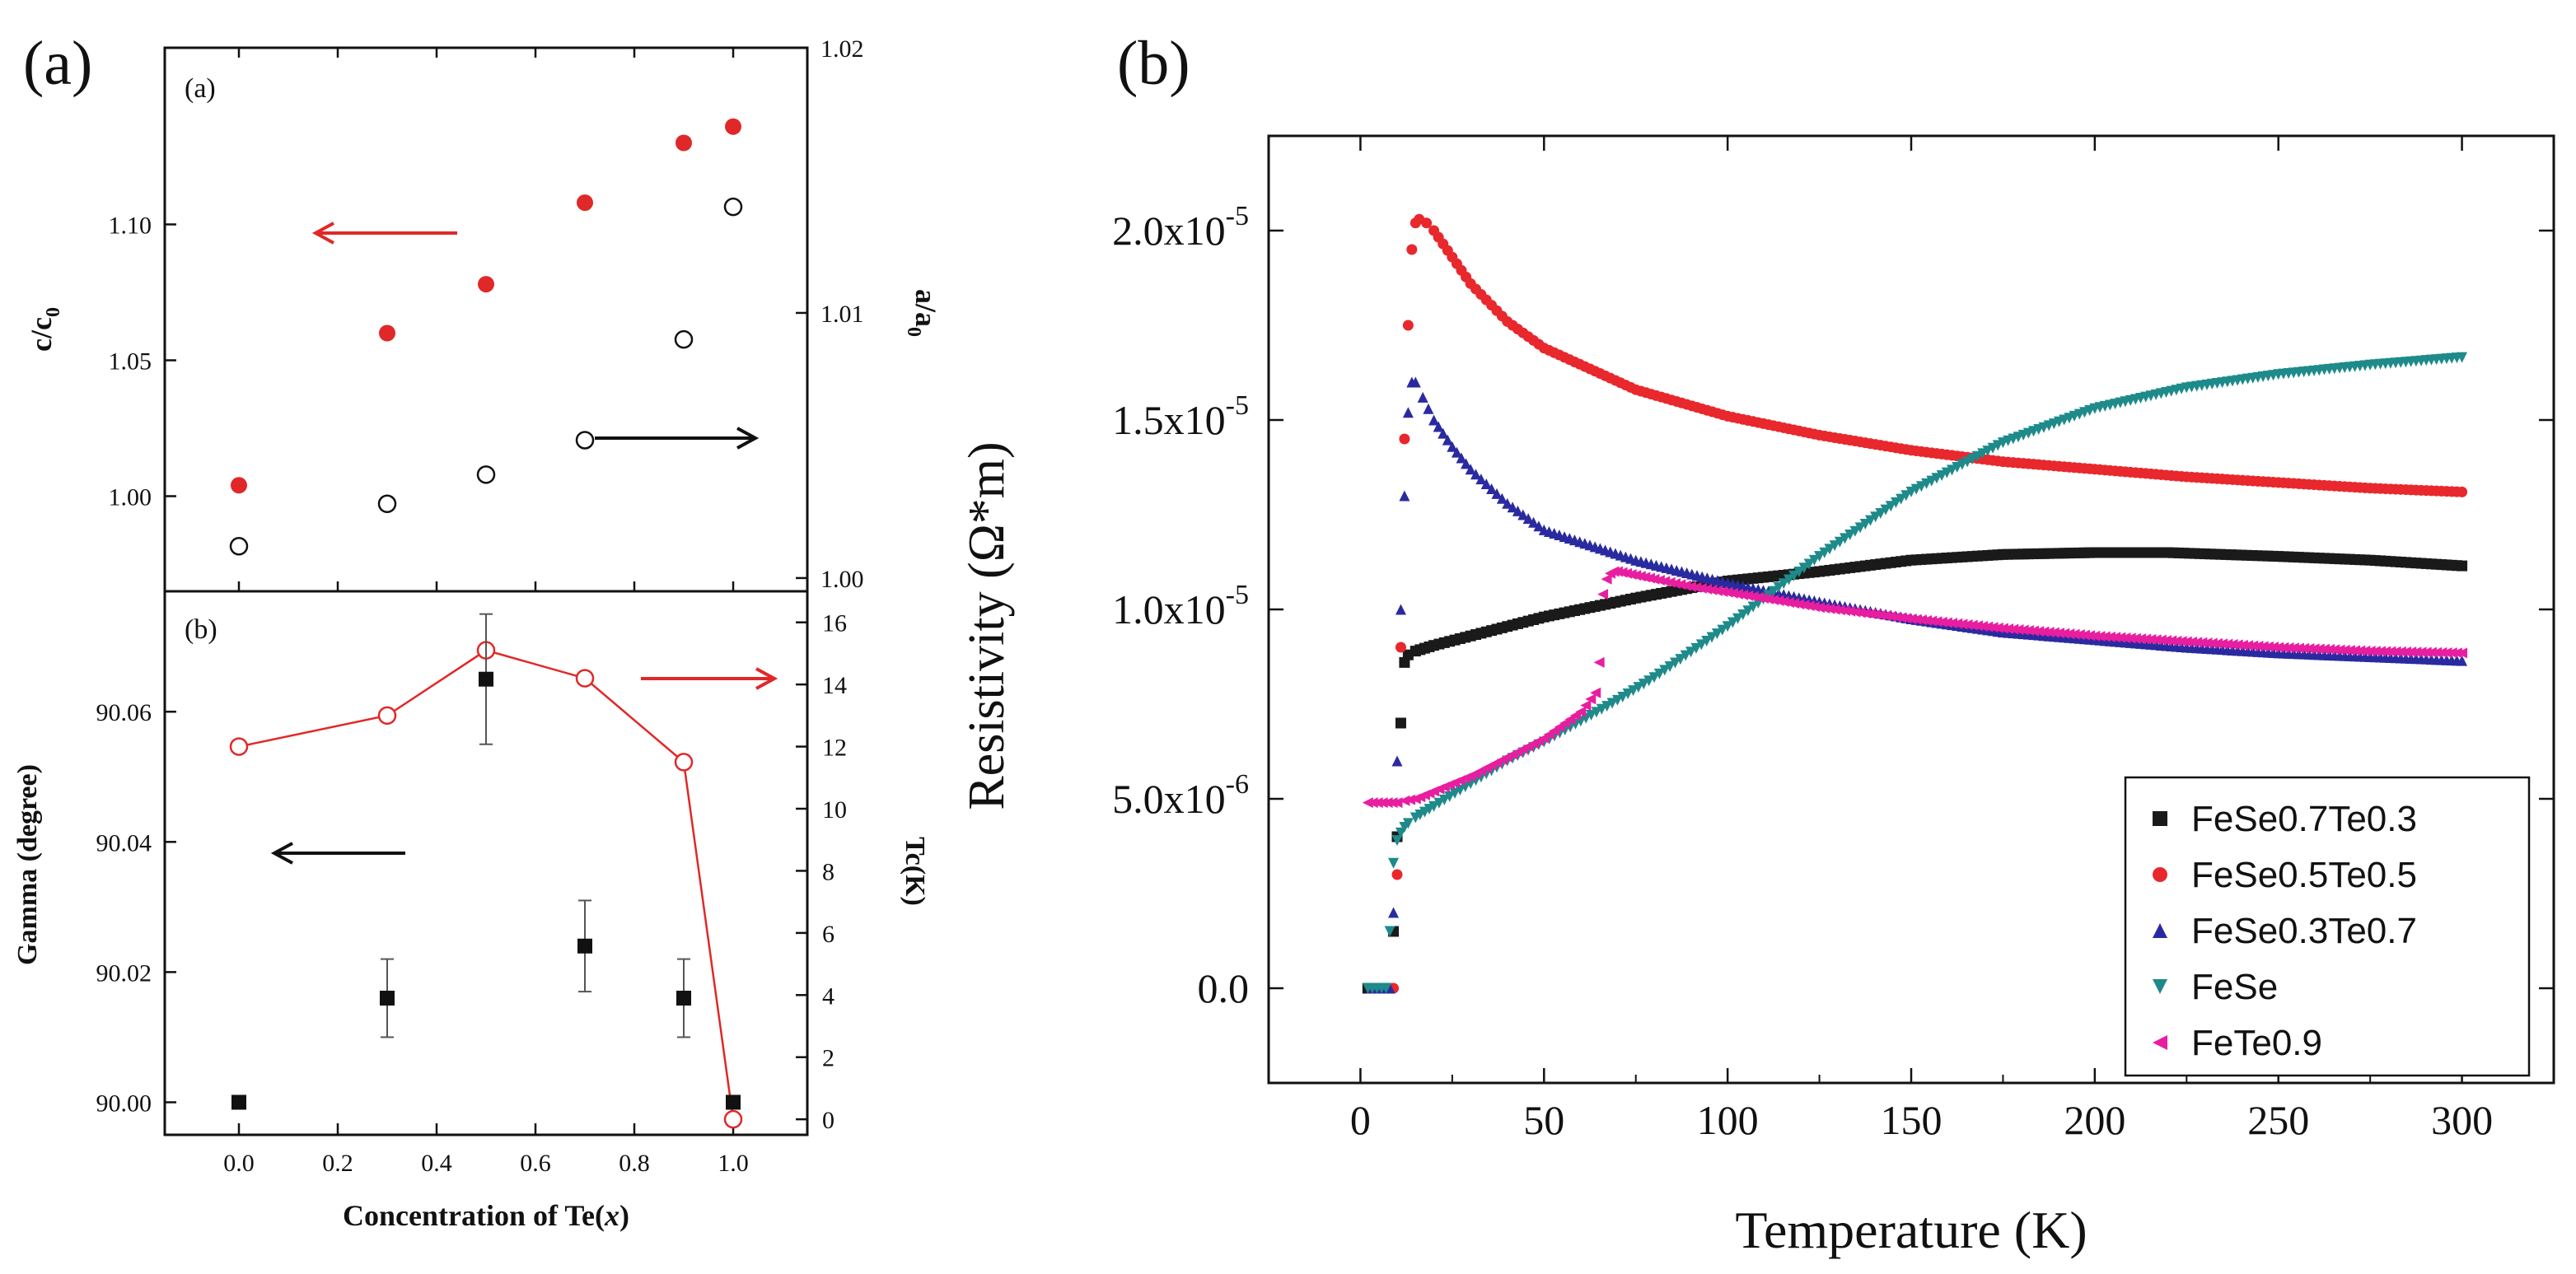 The image size is (2576, 1274). What do you see at coordinates (1912, 1120) in the screenshot?
I see `x-tick-label-right: 150` at bounding box center [1912, 1120].